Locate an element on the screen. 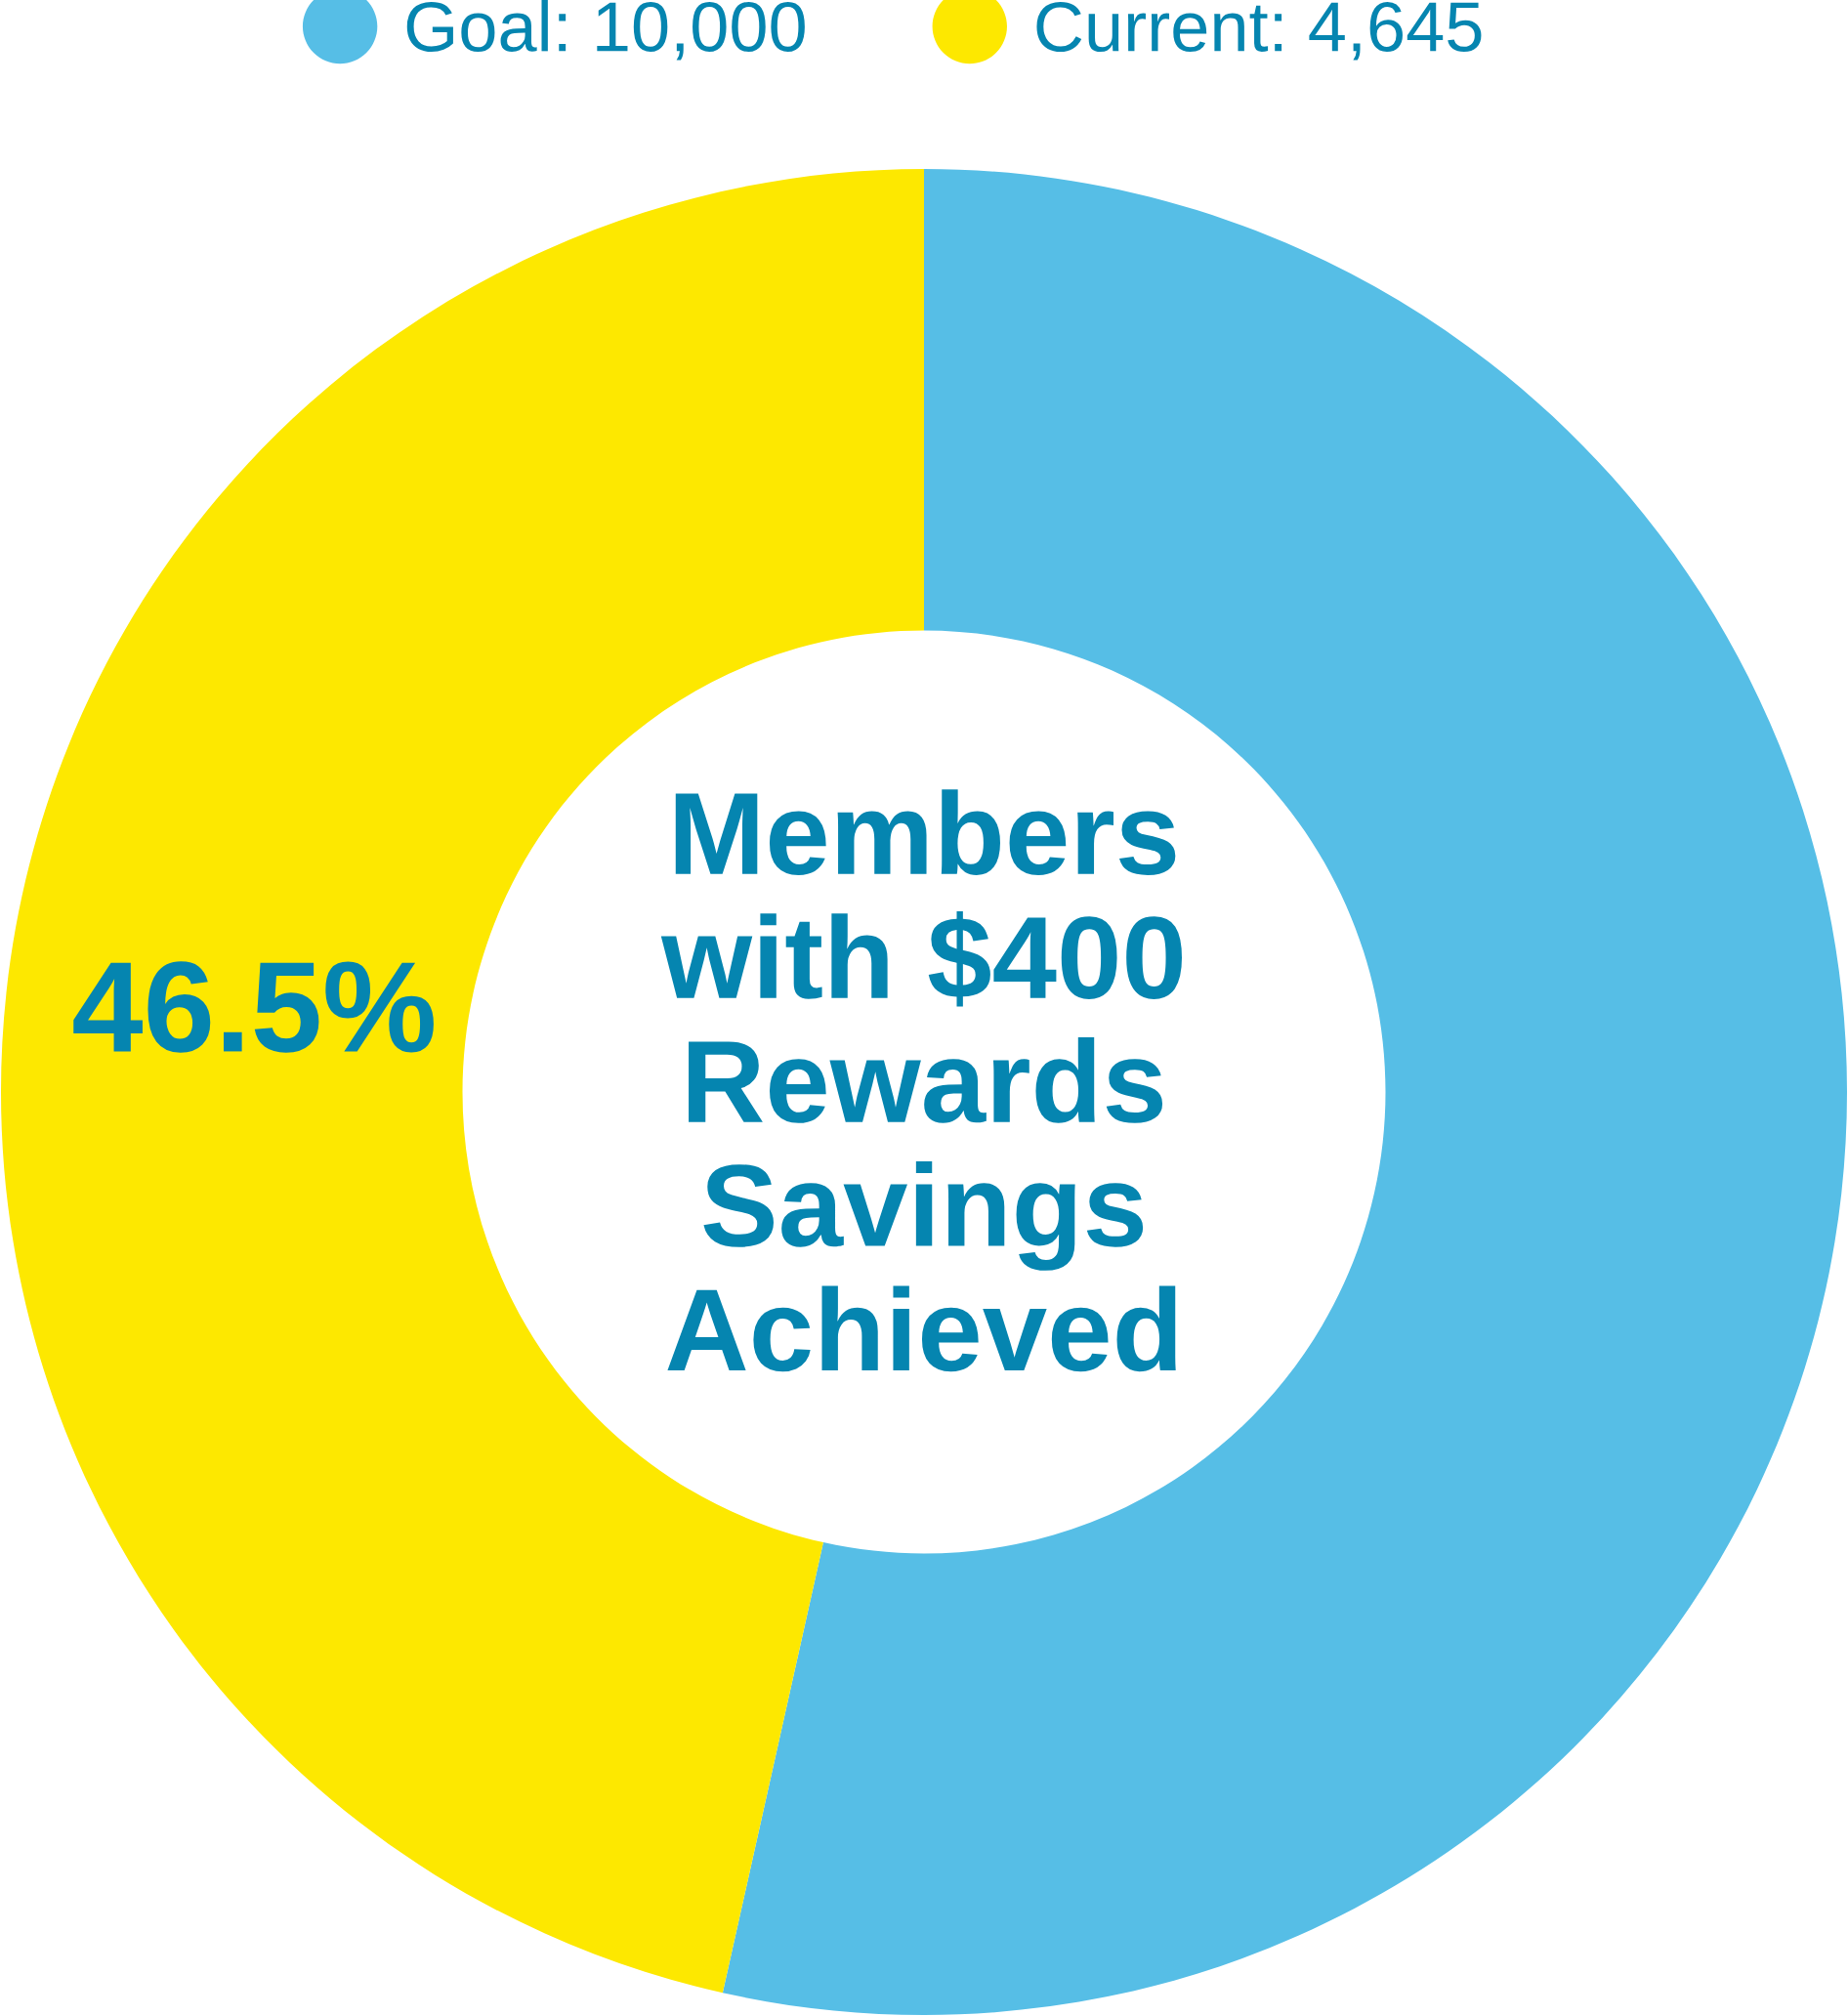 This screenshot has width=1848, height=2016. text: Members with $400 Rewards Savings Achieved is located at coordinates (921, 1080).